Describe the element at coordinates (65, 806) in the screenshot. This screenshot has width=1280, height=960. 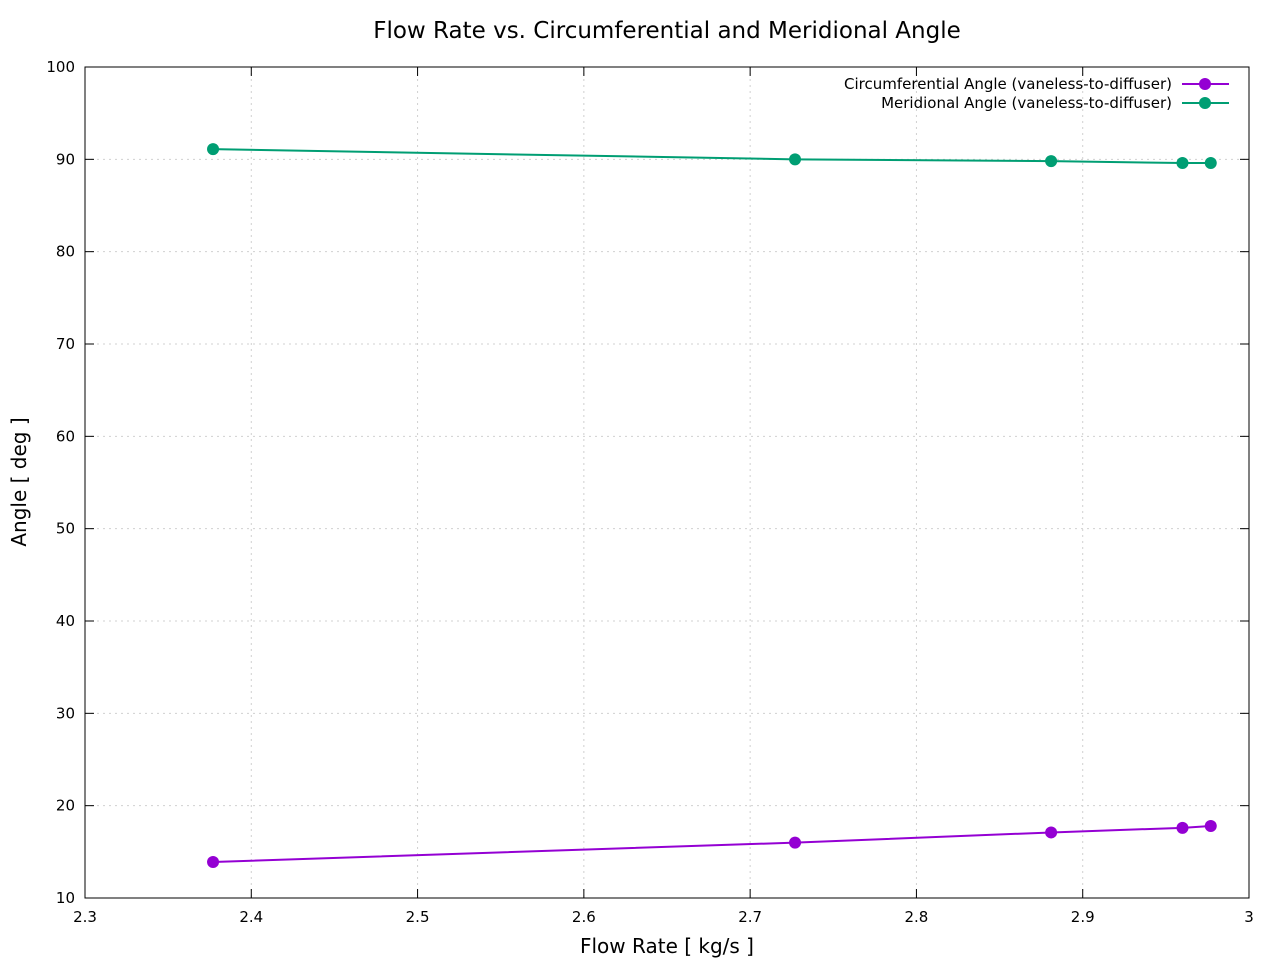
I see `y-tick-label: 20` at that location.